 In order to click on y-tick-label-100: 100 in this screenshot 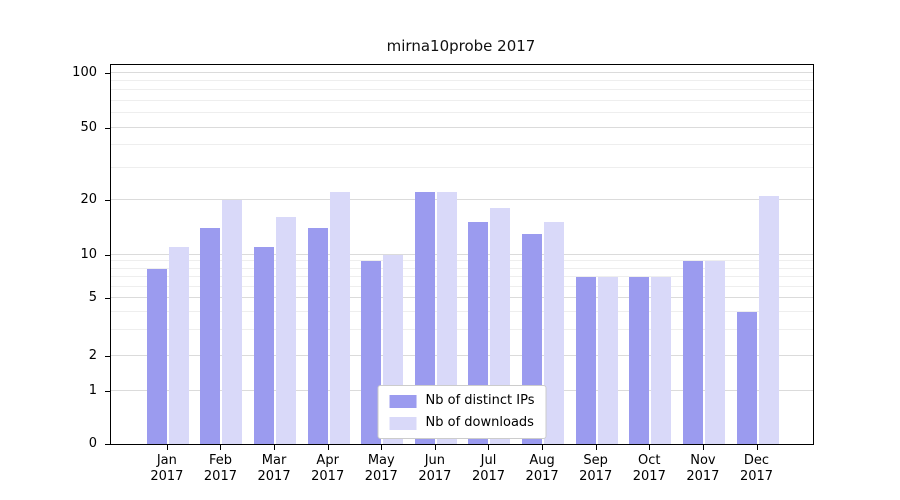, I will do `click(84, 72)`.